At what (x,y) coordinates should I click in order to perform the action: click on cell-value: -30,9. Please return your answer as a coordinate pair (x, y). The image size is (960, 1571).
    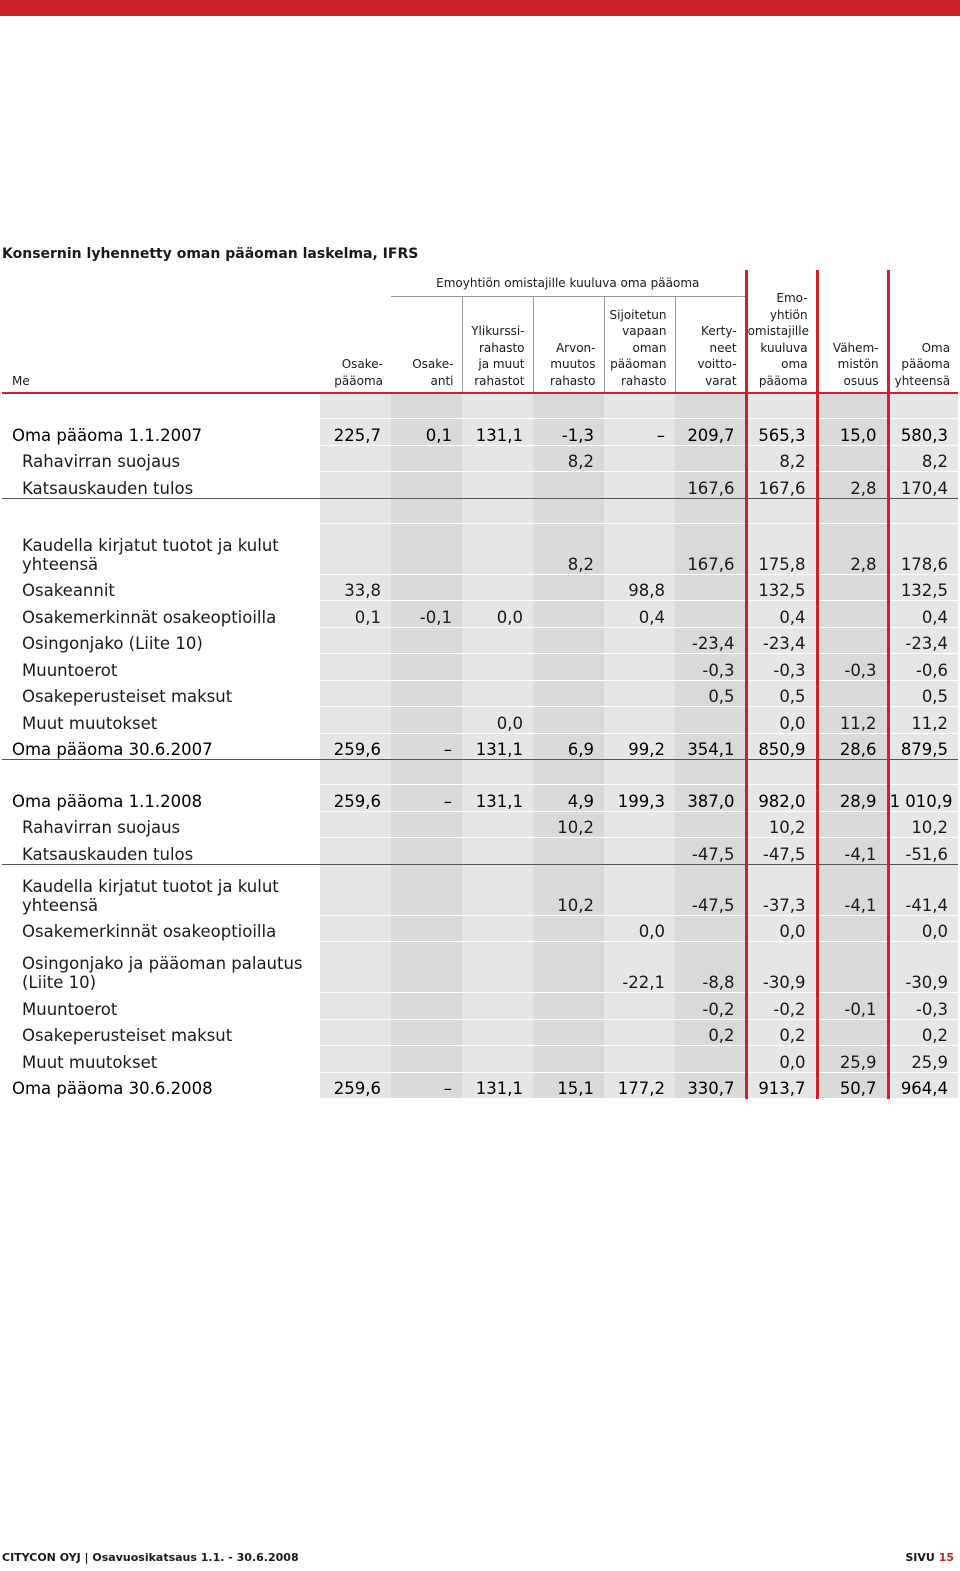
    Looking at the image, I should click on (923, 967).